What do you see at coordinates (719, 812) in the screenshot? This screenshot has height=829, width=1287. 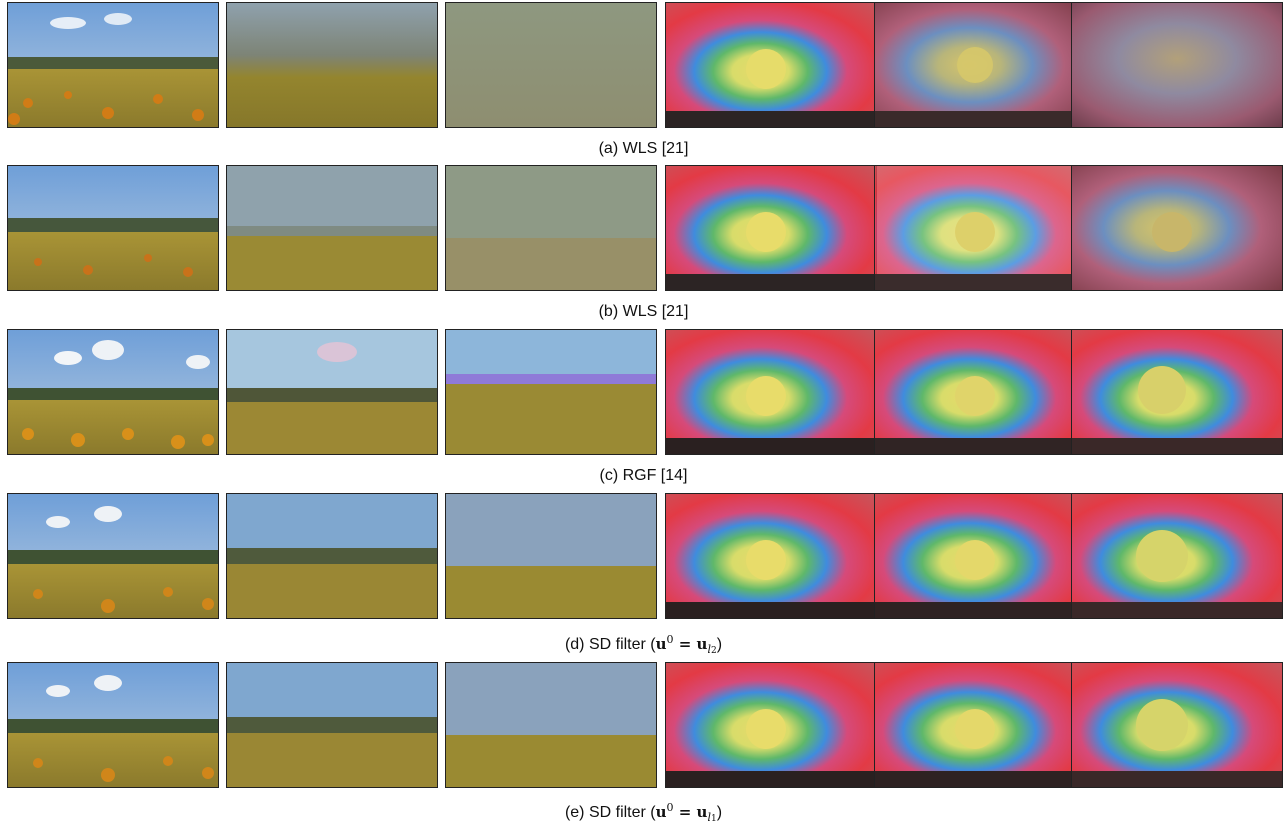 I see `caption-e-close: )` at bounding box center [719, 812].